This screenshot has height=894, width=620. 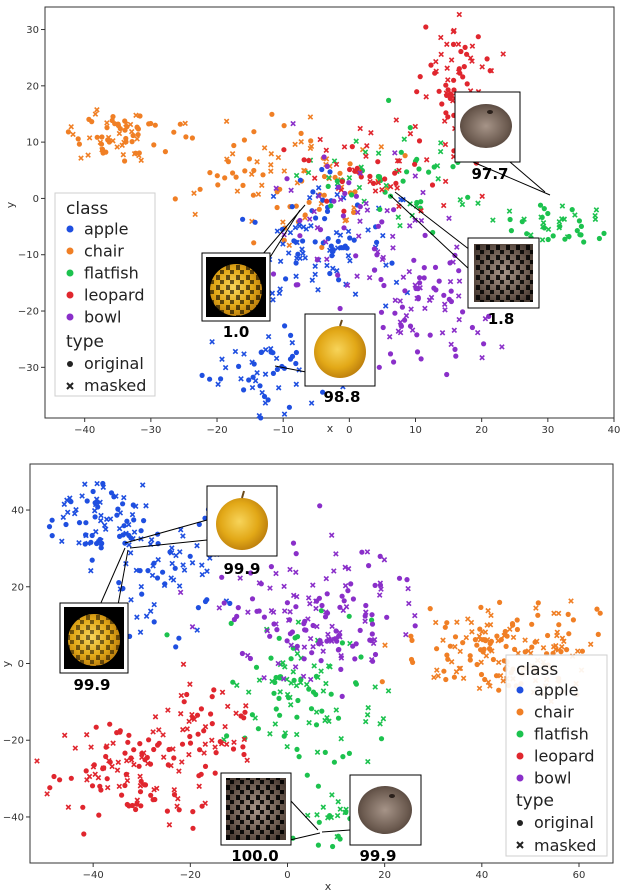 I want to click on x-tick-label: −40, so click(x=93, y=875).